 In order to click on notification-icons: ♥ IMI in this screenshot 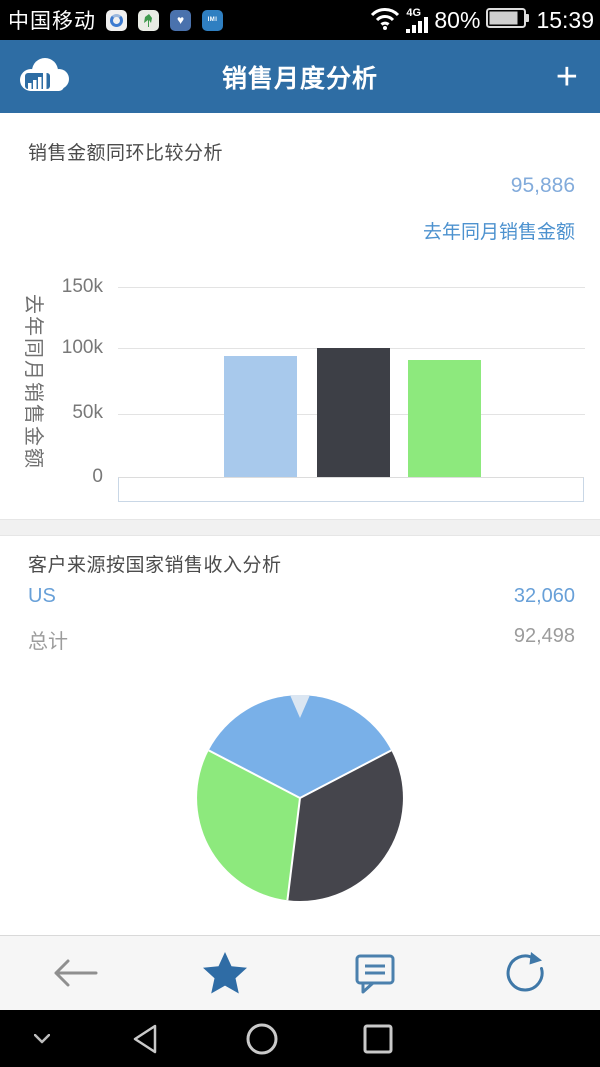, I will do `click(164, 20)`.